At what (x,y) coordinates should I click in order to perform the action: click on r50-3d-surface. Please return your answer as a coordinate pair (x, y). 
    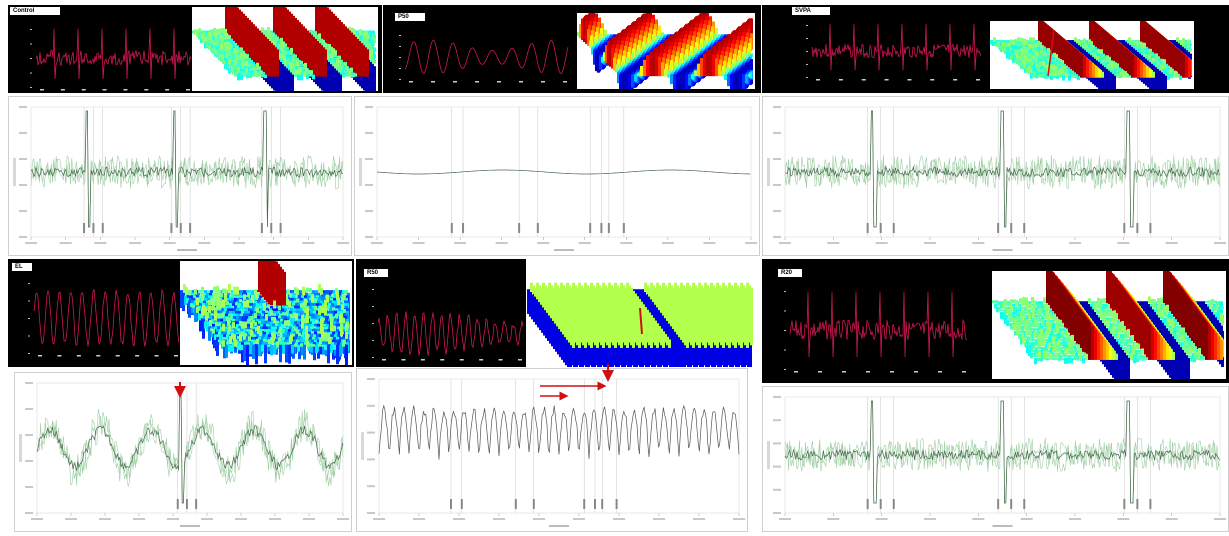
    Looking at the image, I should click on (641, 313).